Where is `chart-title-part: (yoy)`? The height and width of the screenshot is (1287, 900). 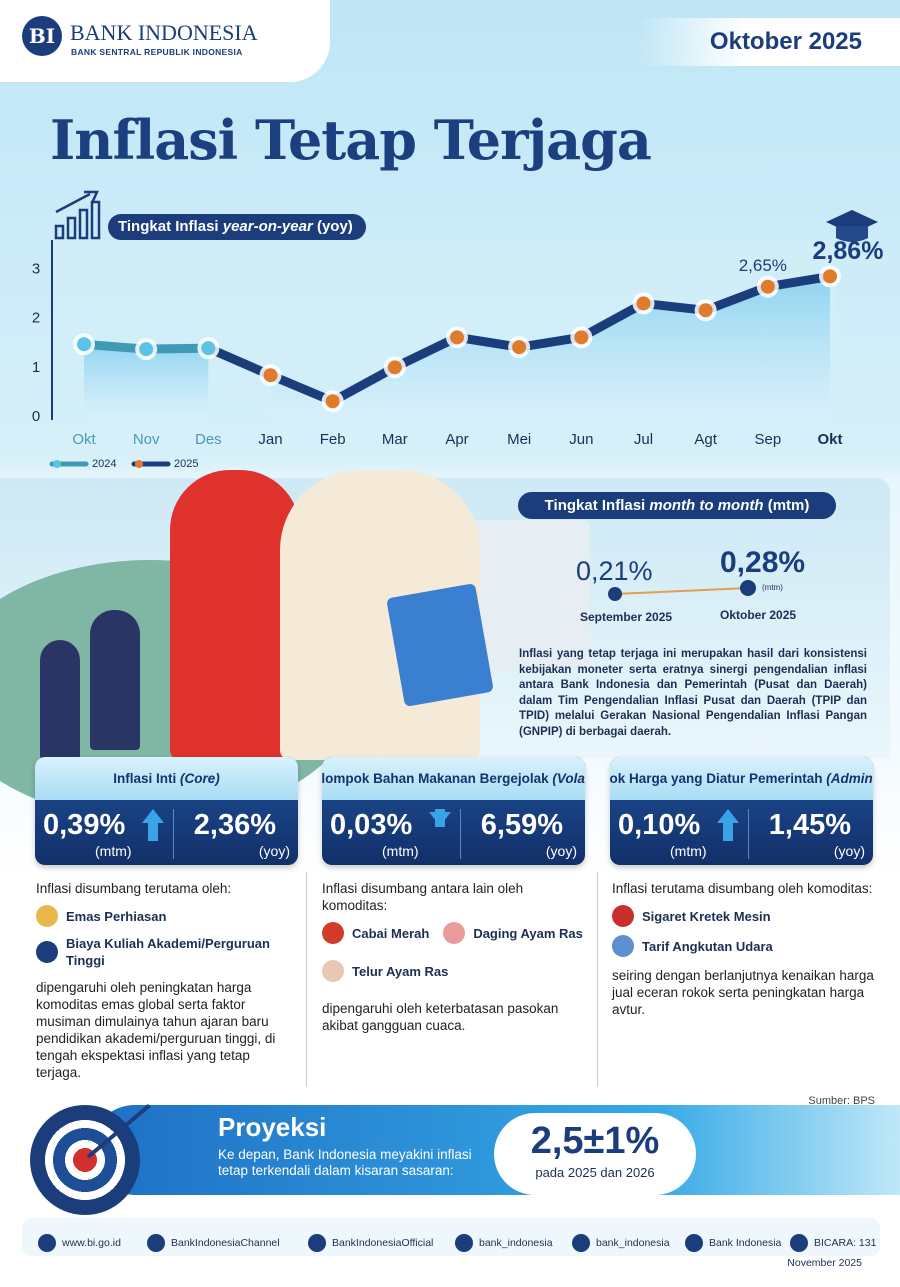
chart-title-part: (yoy) is located at coordinates (333, 226).